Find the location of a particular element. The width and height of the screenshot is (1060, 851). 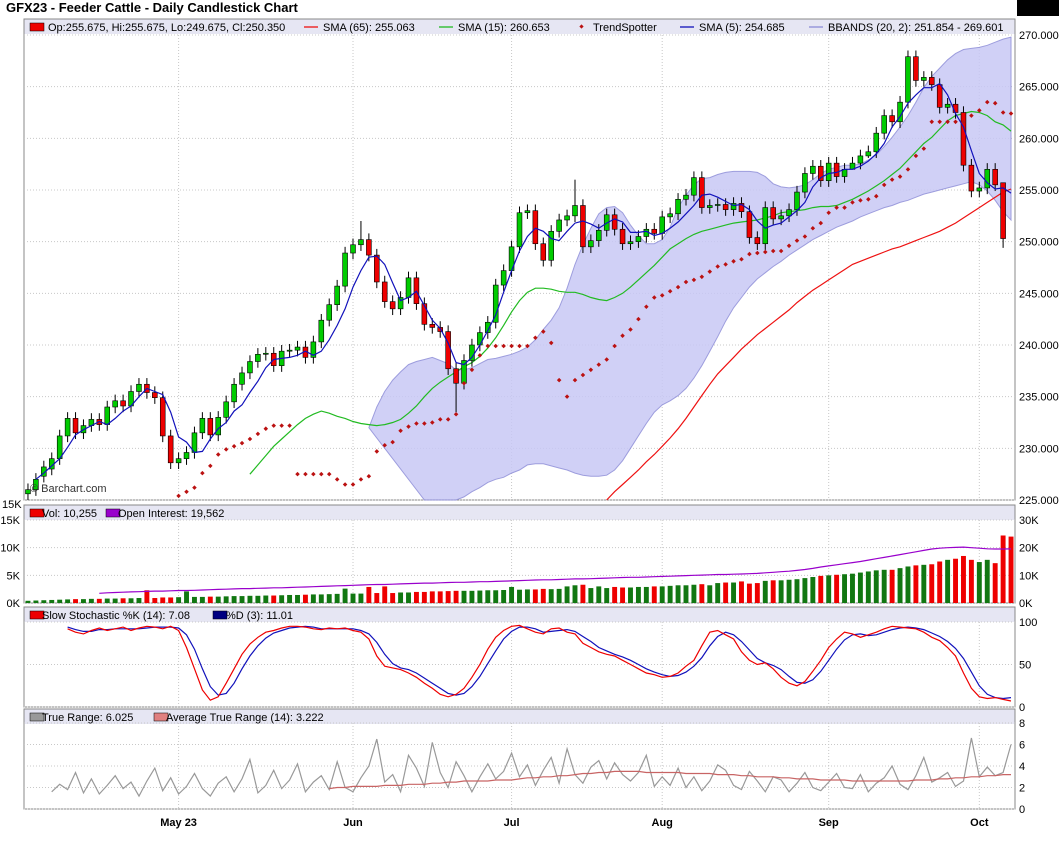

true-range-tick-label: 2 is located at coordinates (1022, 789).